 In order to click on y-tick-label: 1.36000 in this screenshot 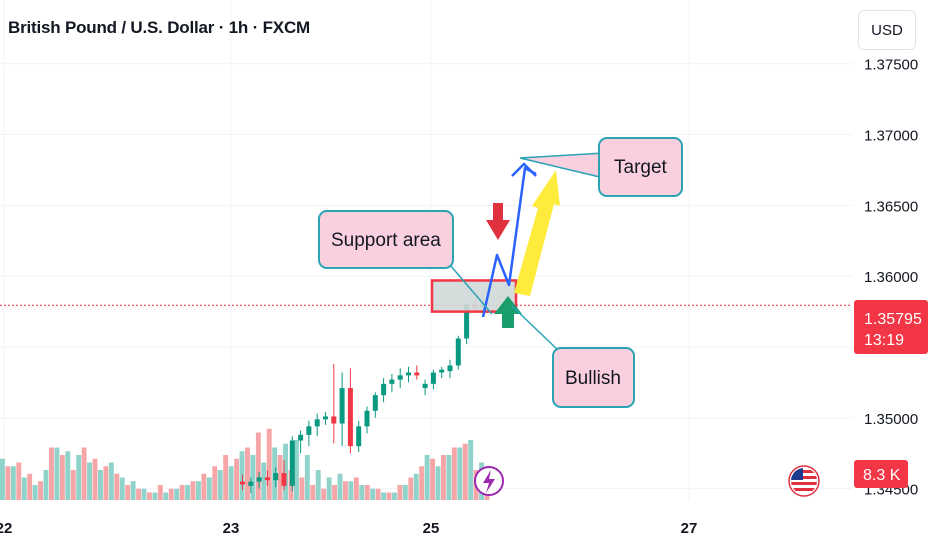, I will do `click(891, 277)`.